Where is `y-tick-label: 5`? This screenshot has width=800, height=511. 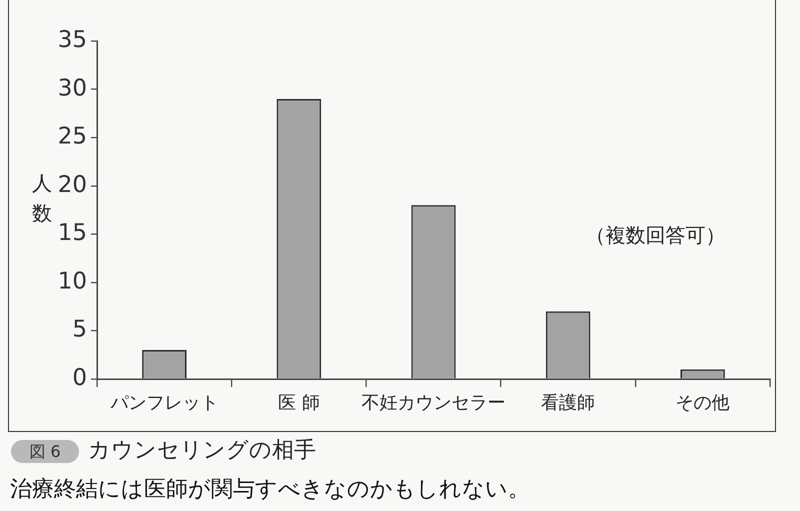 y-tick-label: 5 is located at coordinates (79, 329).